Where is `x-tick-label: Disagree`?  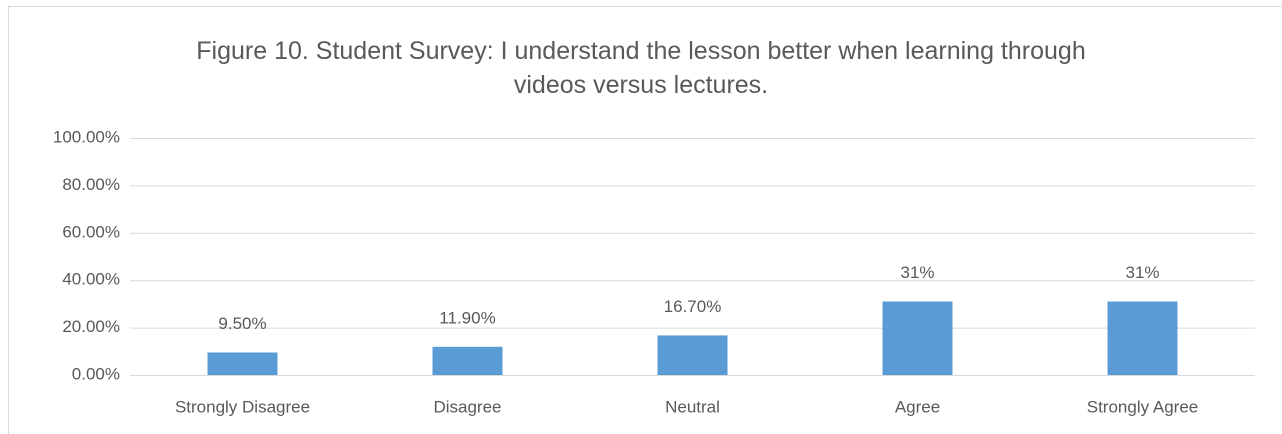 x-tick-label: Disagree is located at coordinates (467, 406).